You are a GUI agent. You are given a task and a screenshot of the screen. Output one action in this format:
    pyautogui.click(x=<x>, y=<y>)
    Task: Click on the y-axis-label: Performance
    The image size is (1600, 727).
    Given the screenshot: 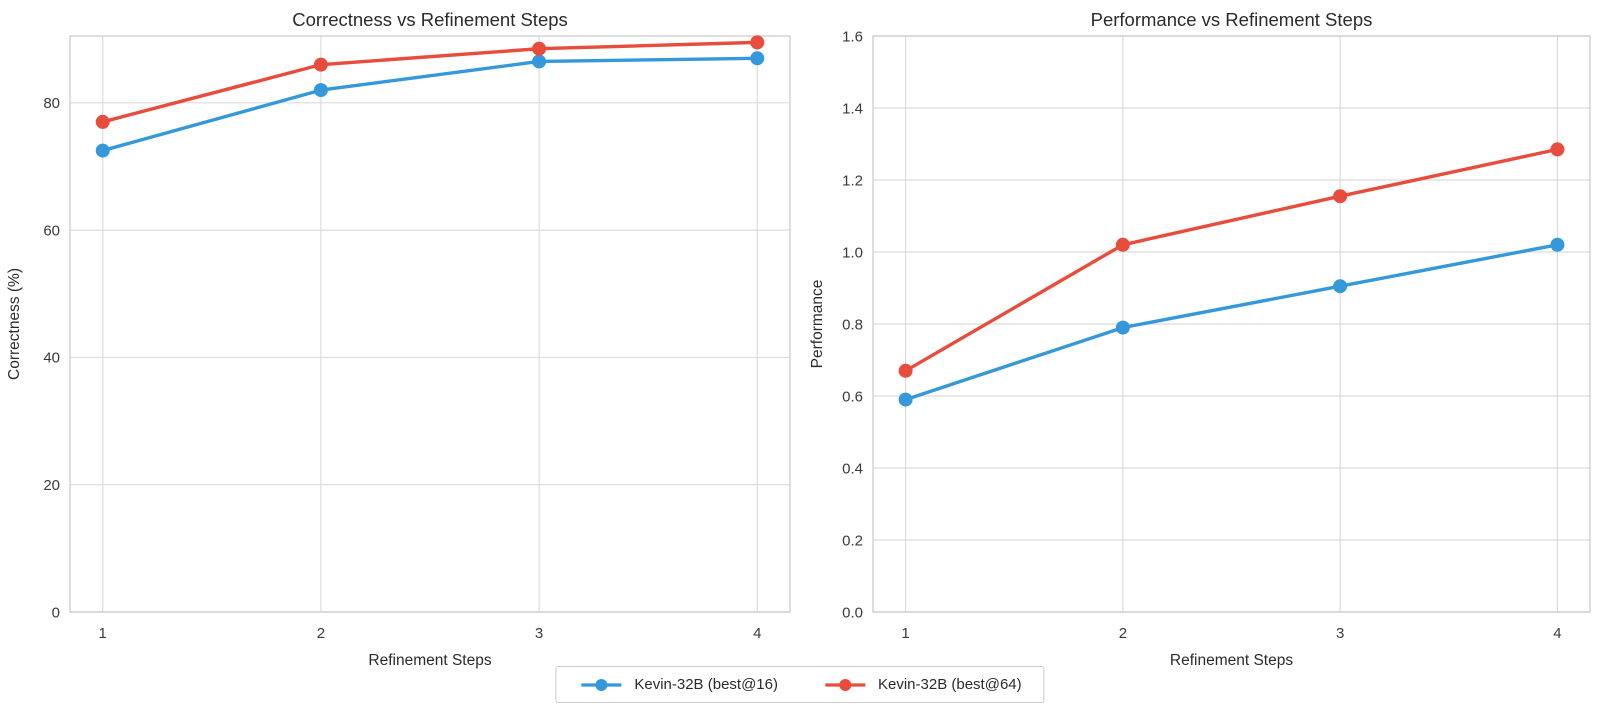 What is the action you would take?
    pyautogui.click(x=817, y=324)
    